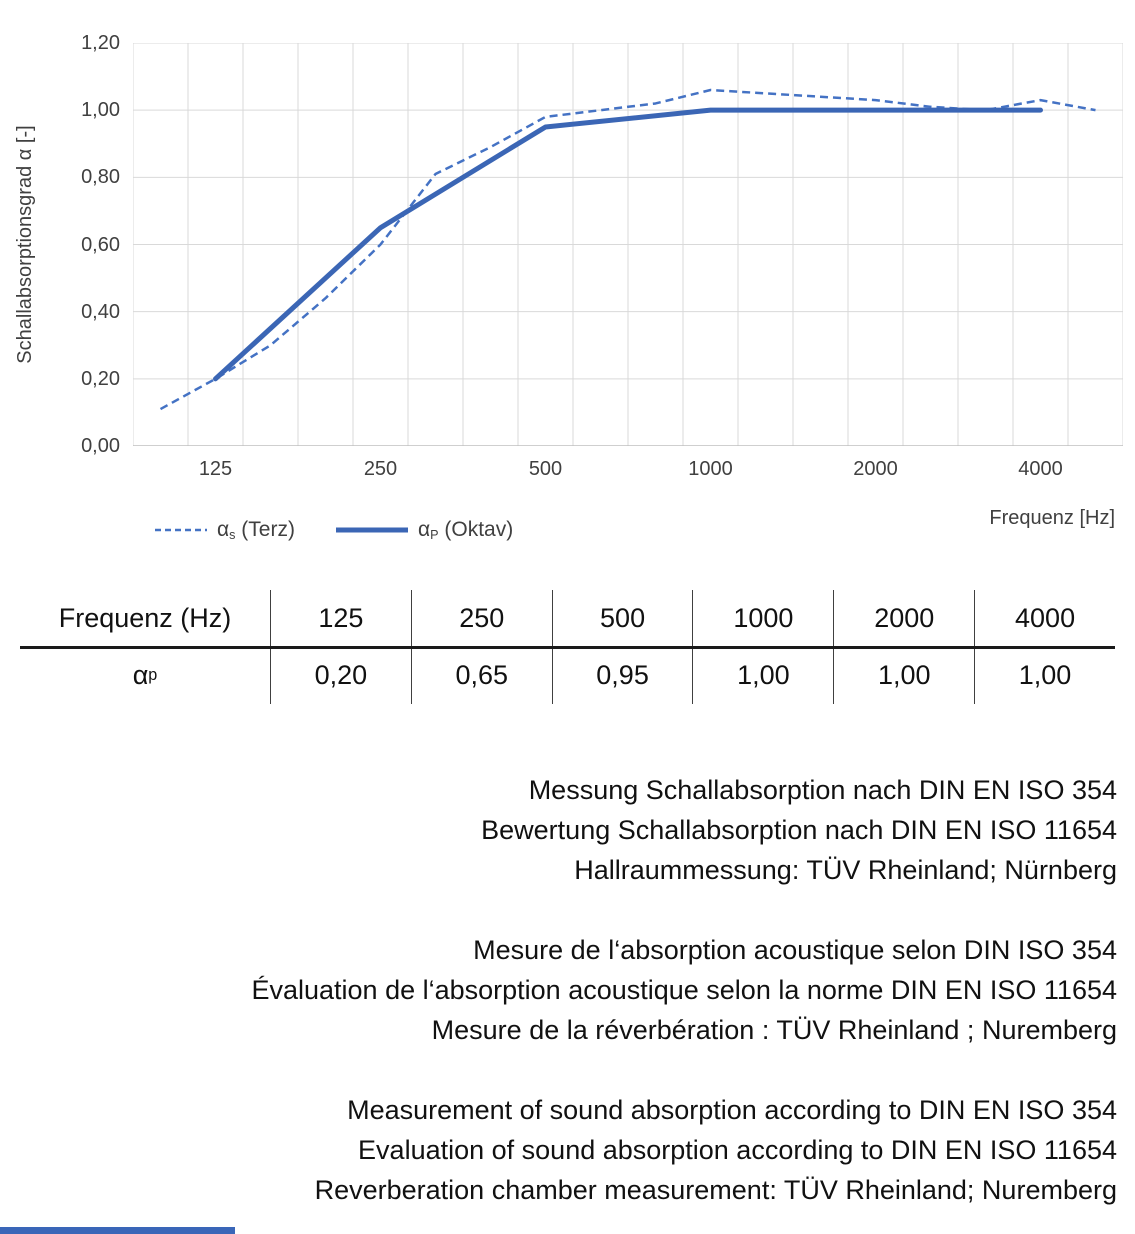  What do you see at coordinates (215, 469) in the screenshot?
I see `x-tick-label: 125` at bounding box center [215, 469].